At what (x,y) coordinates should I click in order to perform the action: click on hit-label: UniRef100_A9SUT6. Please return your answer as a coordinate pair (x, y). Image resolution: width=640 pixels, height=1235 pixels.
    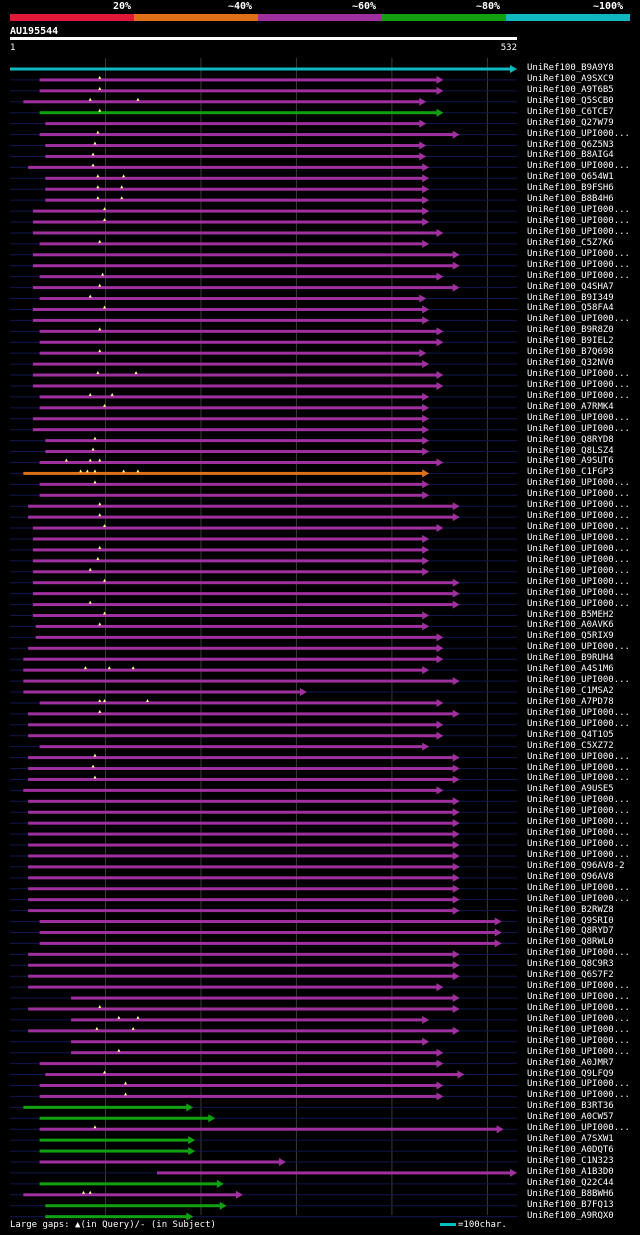
    Looking at the image, I should click on (570, 461).